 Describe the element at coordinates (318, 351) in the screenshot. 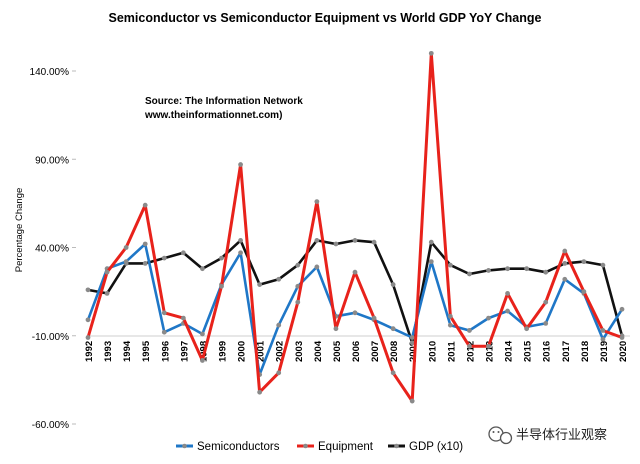

I see `x-tick-label: 2004` at that location.